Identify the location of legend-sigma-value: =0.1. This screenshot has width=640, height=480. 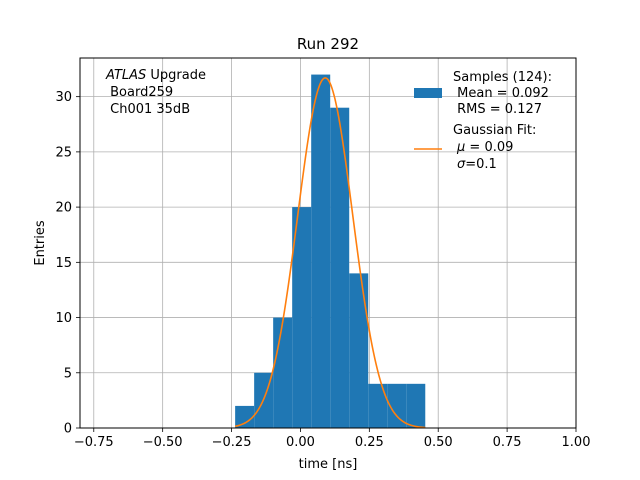
(481, 164).